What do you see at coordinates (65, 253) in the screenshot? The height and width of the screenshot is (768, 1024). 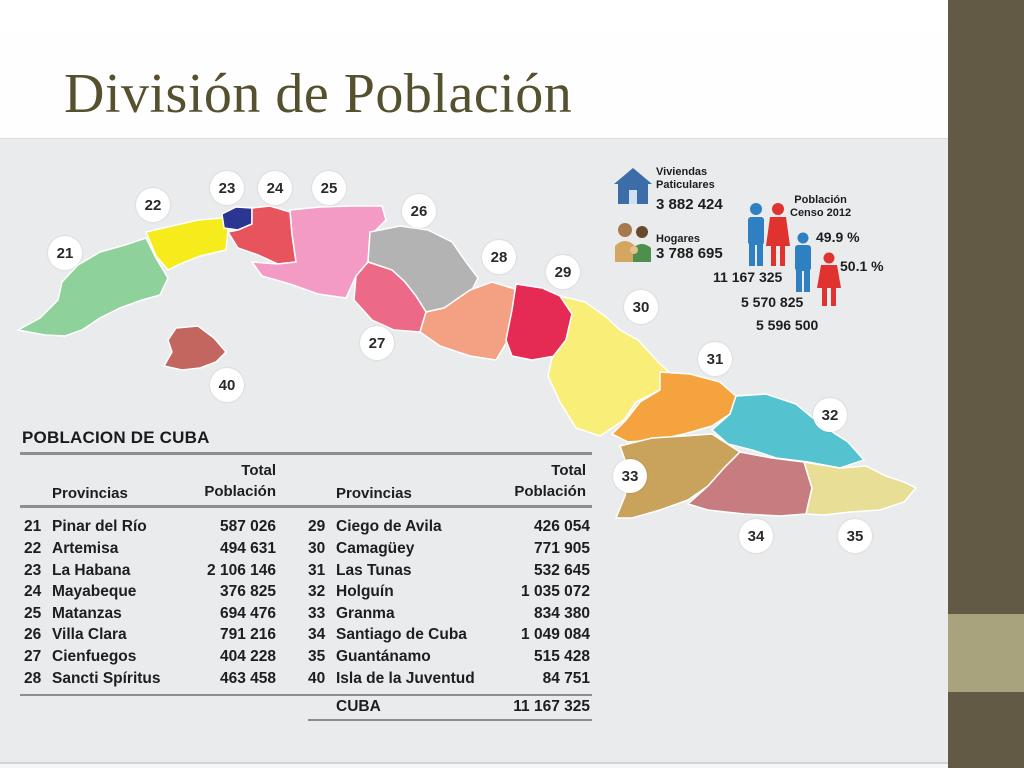 I see `map-label-21: 21` at bounding box center [65, 253].